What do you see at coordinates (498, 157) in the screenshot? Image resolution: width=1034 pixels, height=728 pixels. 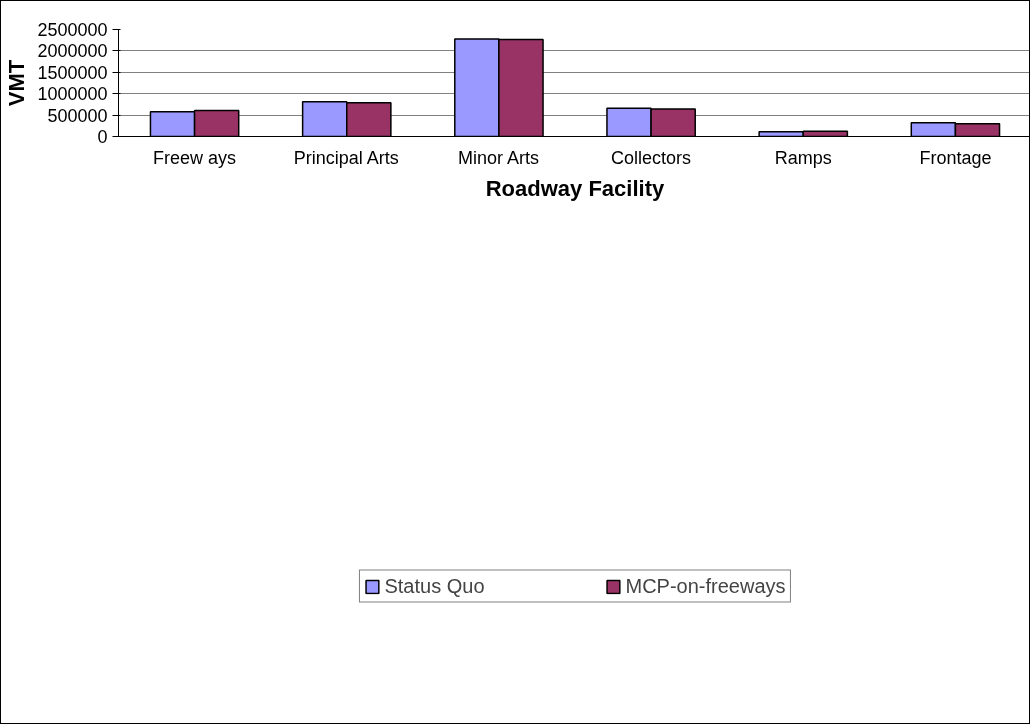 I see `x-tick-label: Minor Arts` at bounding box center [498, 157].